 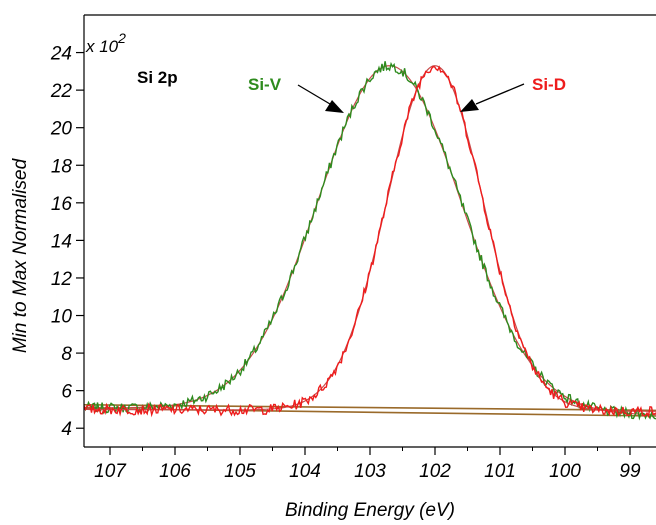 I want to click on y-tick-label: 14, so click(x=61, y=241).